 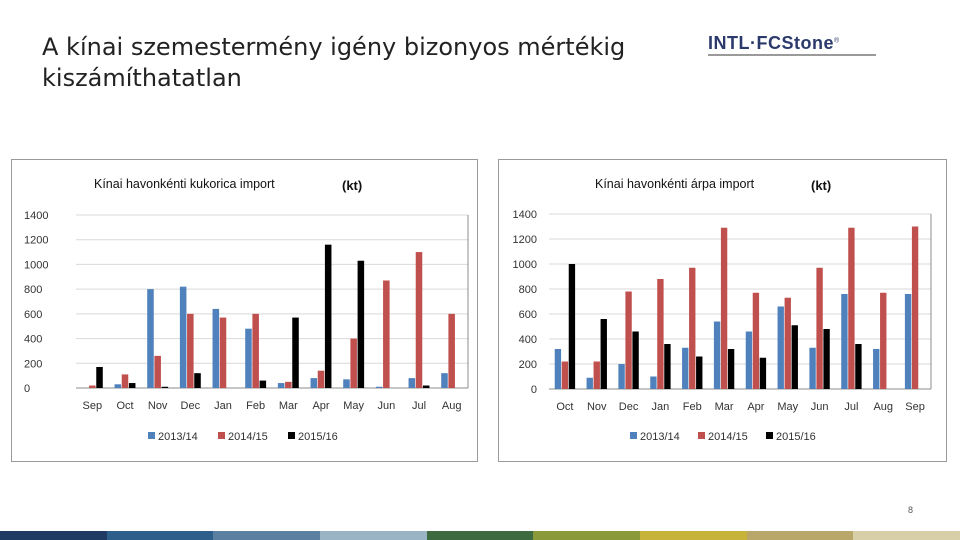 What do you see at coordinates (851, 407) in the screenshot?
I see `x-tick-label: Jul` at bounding box center [851, 407].